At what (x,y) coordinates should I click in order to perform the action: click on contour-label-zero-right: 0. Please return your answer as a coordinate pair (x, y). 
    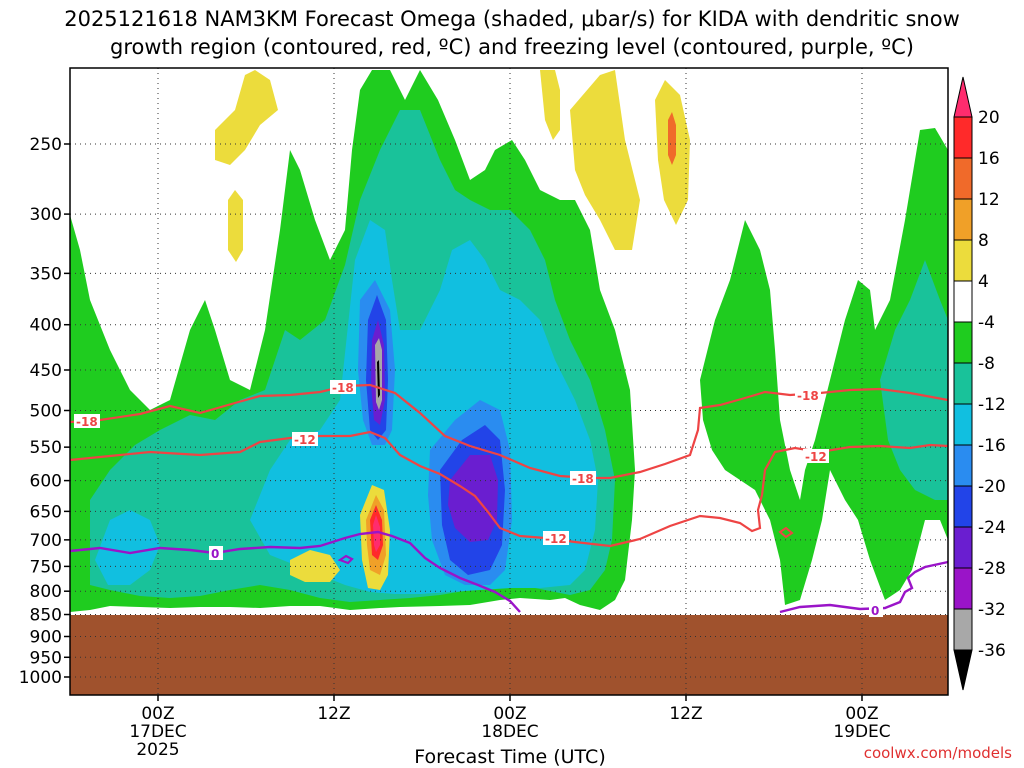
    Looking at the image, I should click on (875, 611).